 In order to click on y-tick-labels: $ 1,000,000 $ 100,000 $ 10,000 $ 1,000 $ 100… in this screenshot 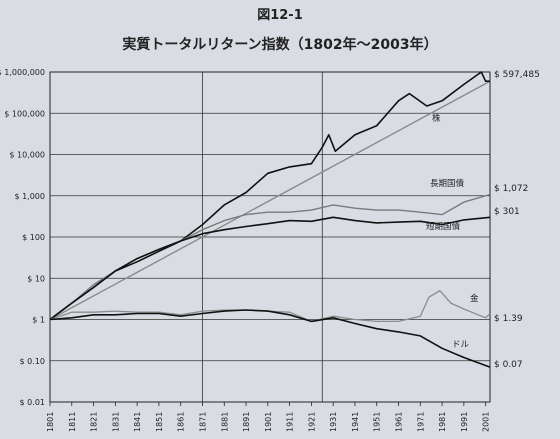, I will do `click(22, 237)`.